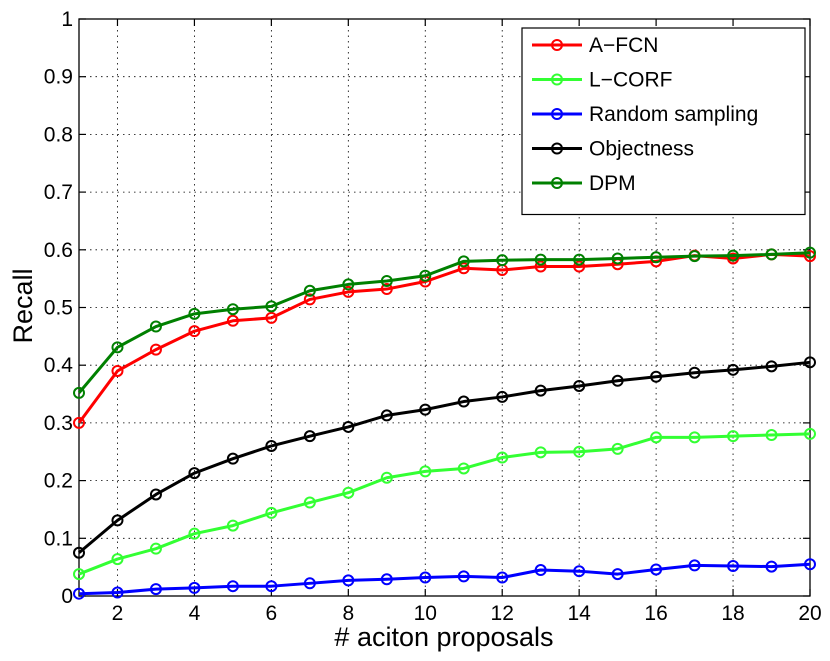 The width and height of the screenshot is (830, 661). What do you see at coordinates (673, 114) in the screenshot?
I see `legend-label-random-sampling: Random sampling` at bounding box center [673, 114].